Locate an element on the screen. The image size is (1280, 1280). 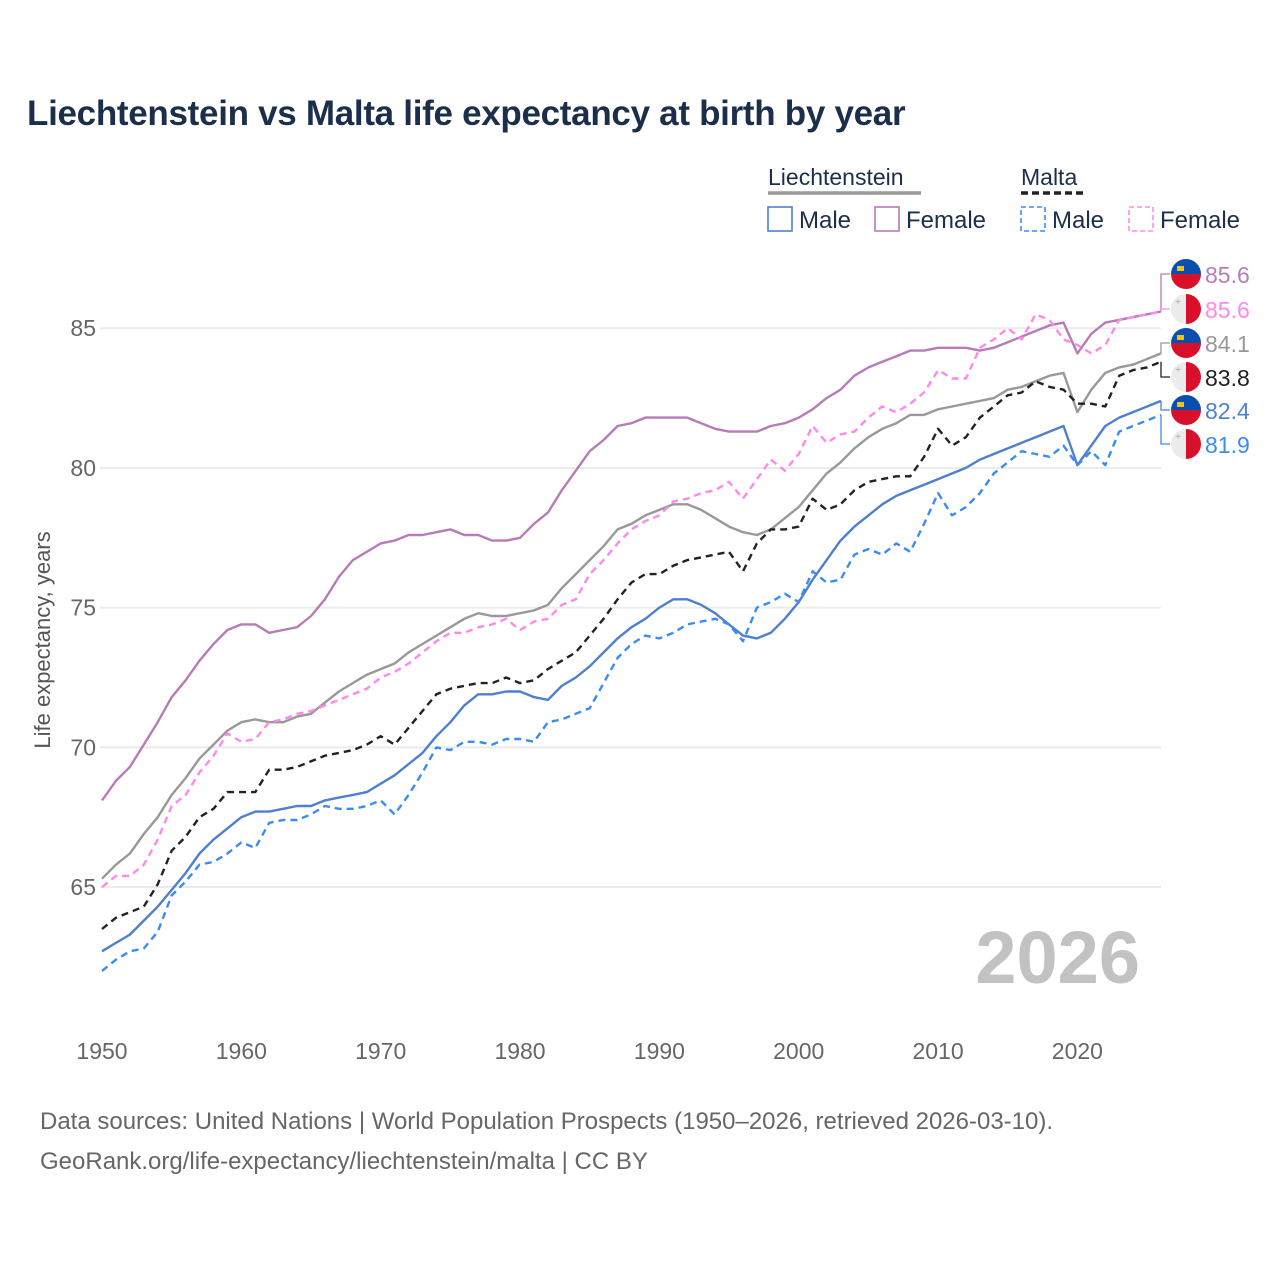
end-value-label: 81.9 is located at coordinates (1227, 445).